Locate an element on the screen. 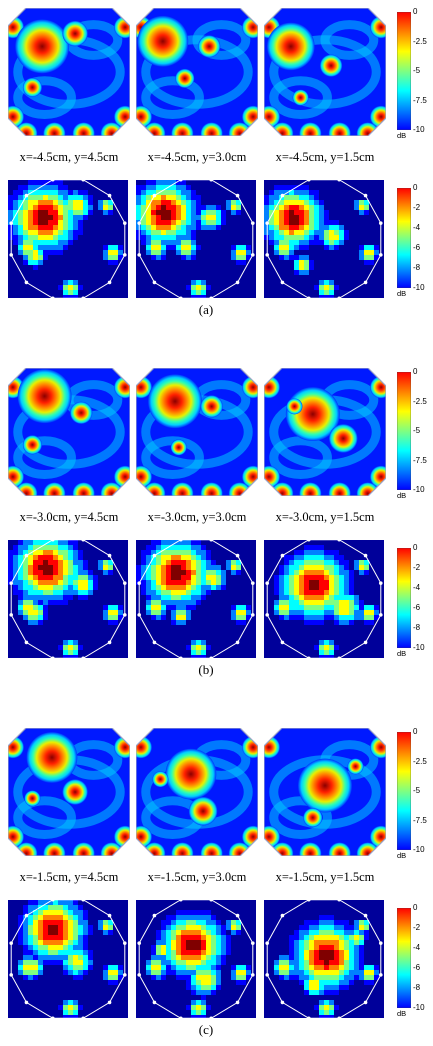 The image size is (433, 1046). colorbar-tick-label: -7.5 is located at coordinates (420, 100).